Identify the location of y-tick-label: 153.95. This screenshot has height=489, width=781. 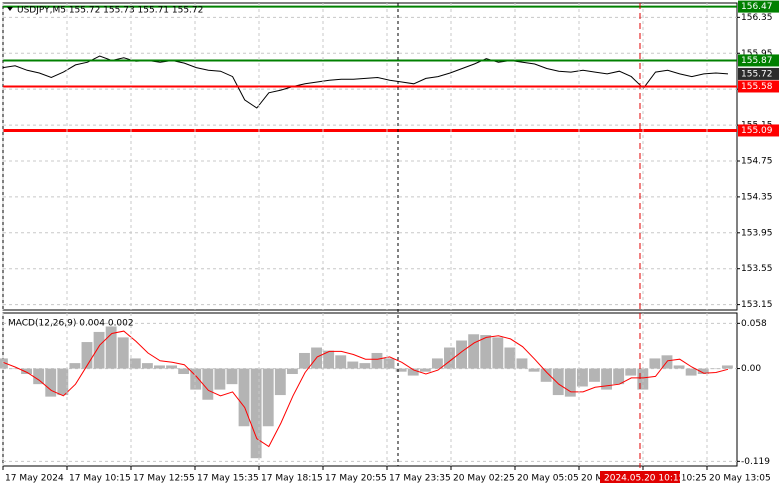
(757, 233).